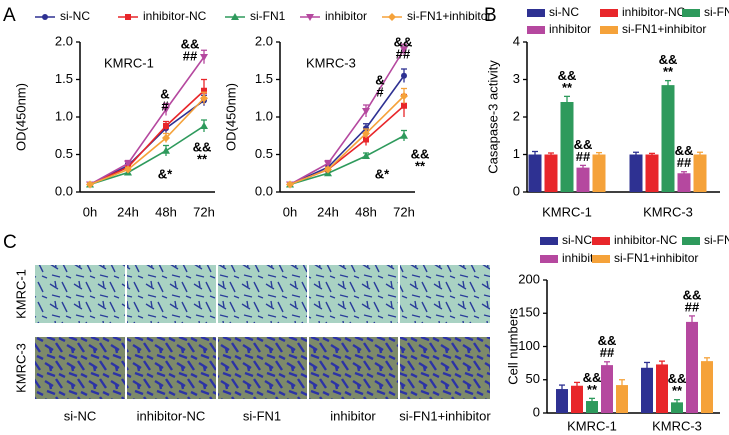 This screenshot has height=435, width=729. Describe the element at coordinates (10, 242) in the screenshot. I see `panel-label: C` at that location.